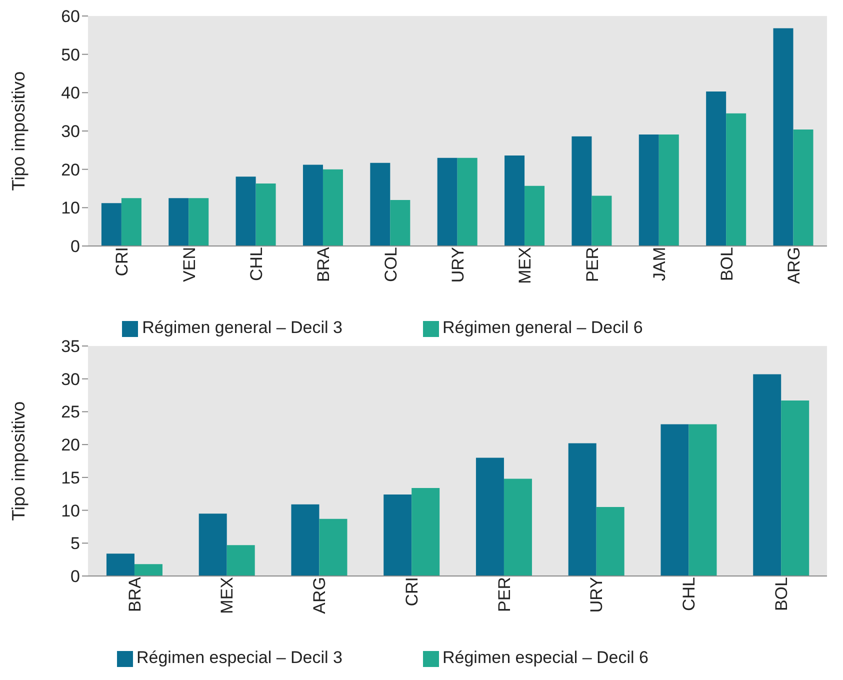 The width and height of the screenshot is (843, 680). Describe the element at coordinates (75, 544) in the screenshot. I see `y-tick-label: 5` at that location.